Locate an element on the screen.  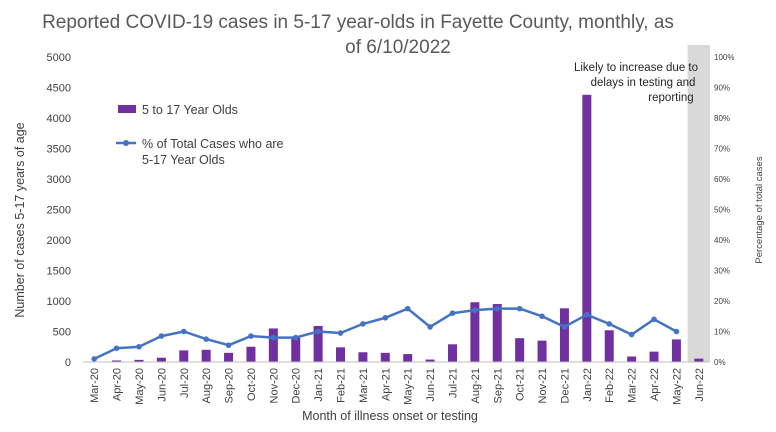
x-tick-label: Apr-20 is located at coordinates (118, 384).